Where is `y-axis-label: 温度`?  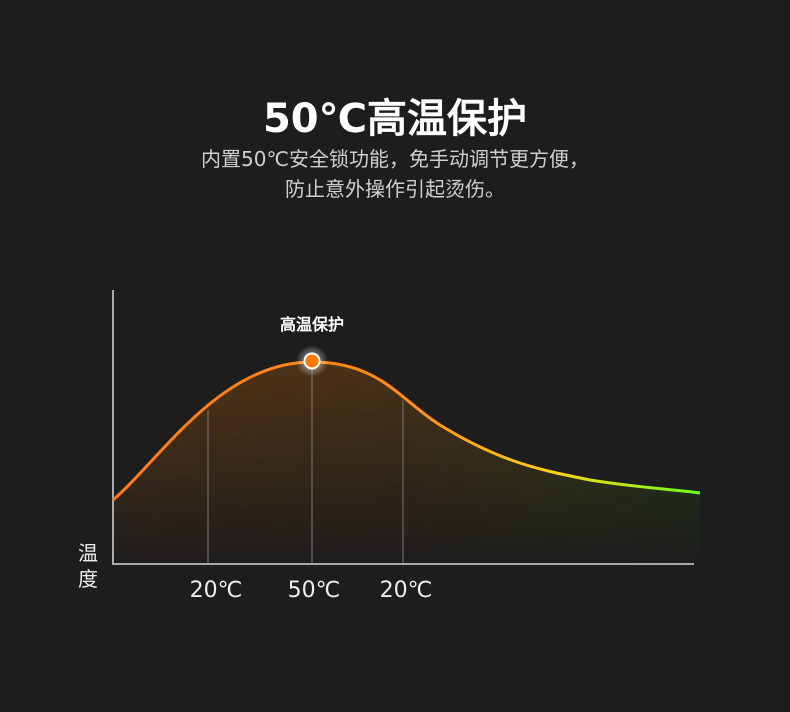 y-axis-label: 温度 is located at coordinates (88, 566).